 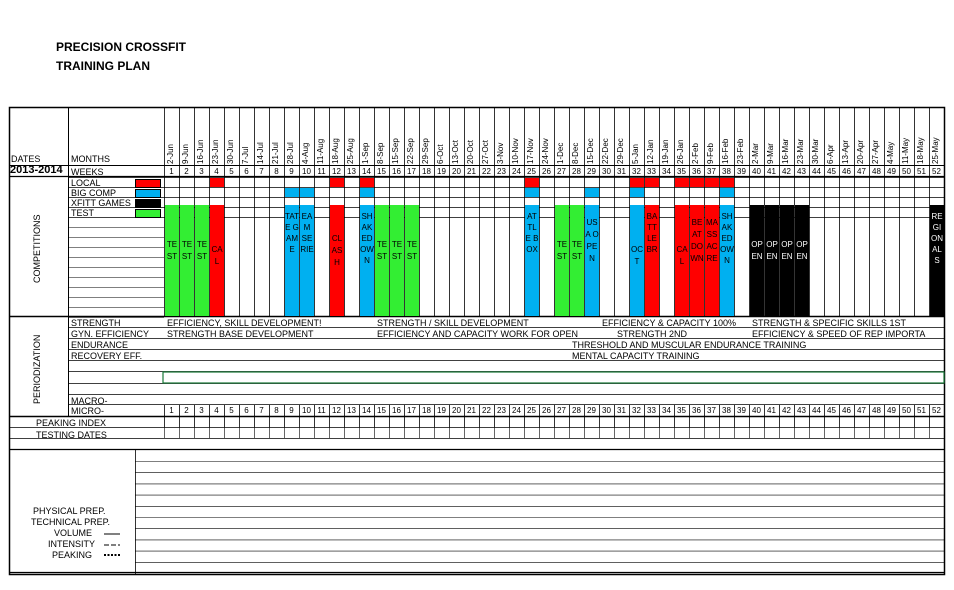 I want to click on date-label: 23-Mar, so click(x=800, y=151).